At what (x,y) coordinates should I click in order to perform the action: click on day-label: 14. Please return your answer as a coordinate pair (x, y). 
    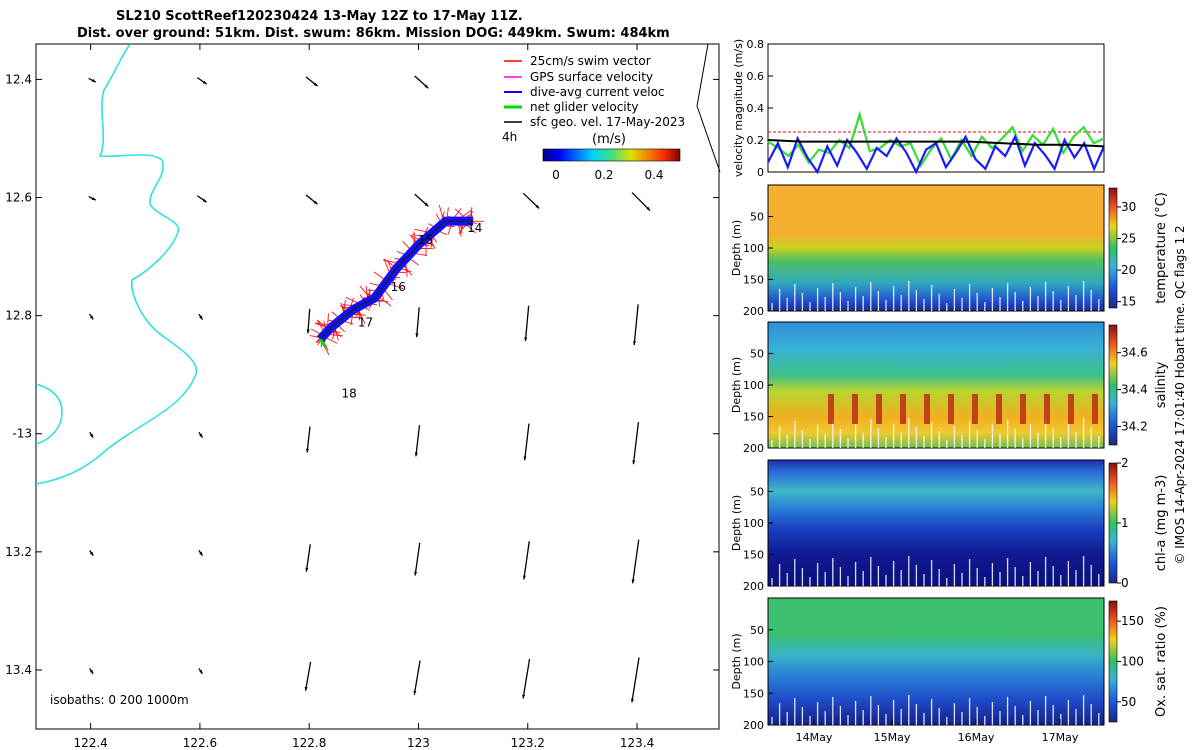
    Looking at the image, I should click on (474, 228).